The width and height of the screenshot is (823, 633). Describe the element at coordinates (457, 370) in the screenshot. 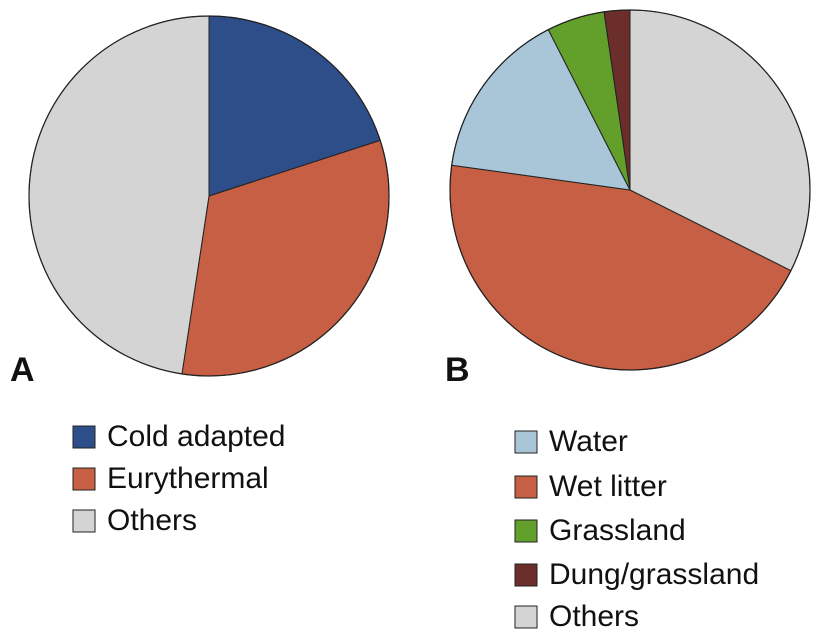

I see `panel-label: B` at that location.